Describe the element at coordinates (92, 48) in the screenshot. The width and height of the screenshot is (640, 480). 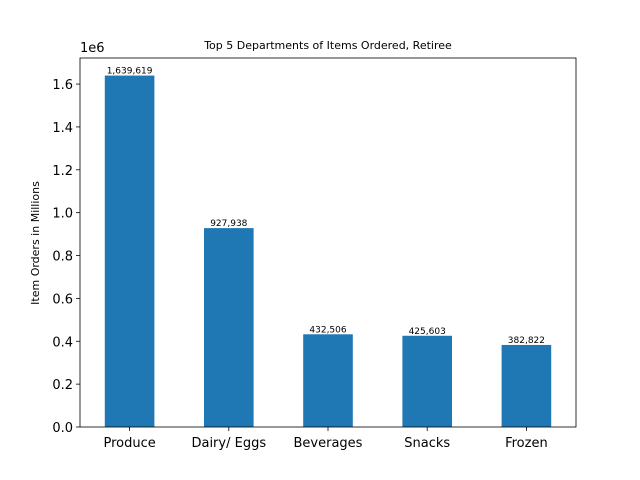
I see `y-offset-label: 1e6` at that location.